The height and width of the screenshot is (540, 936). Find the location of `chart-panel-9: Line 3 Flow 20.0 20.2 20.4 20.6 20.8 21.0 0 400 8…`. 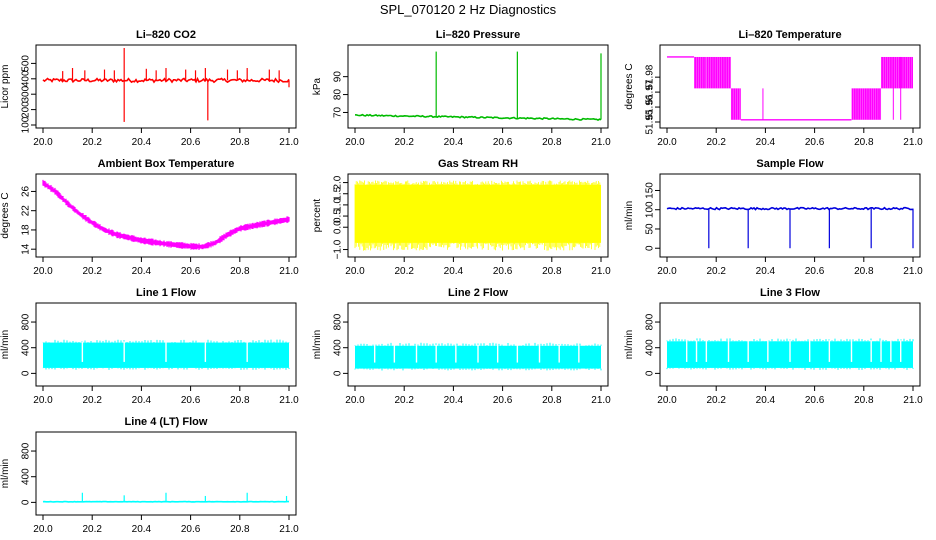

chart-panel-9: Line 3 Flow 20.0 20.2 20.4 20.6 20.8 21.0 0 400 8… is located at coordinates (773, 346).